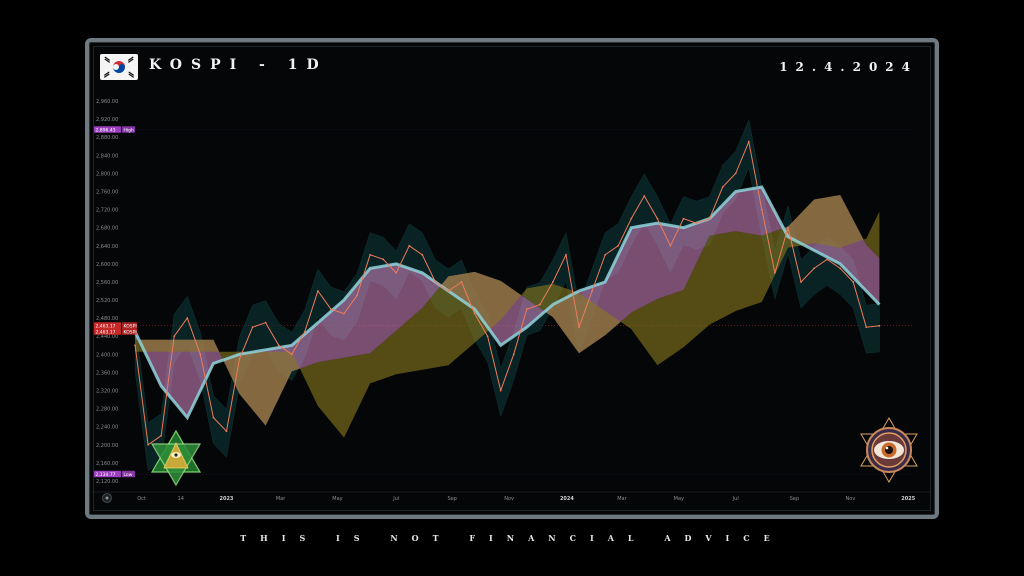  What do you see at coordinates (176, 458) in the screenshot?
I see `pyramid-eye-icon` at bounding box center [176, 458].